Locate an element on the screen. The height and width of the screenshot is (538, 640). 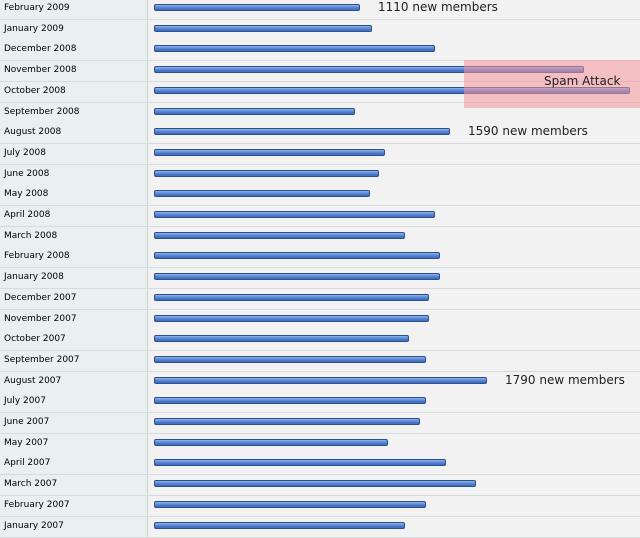
row-label-cell: November 2007 is located at coordinates (74, 319).